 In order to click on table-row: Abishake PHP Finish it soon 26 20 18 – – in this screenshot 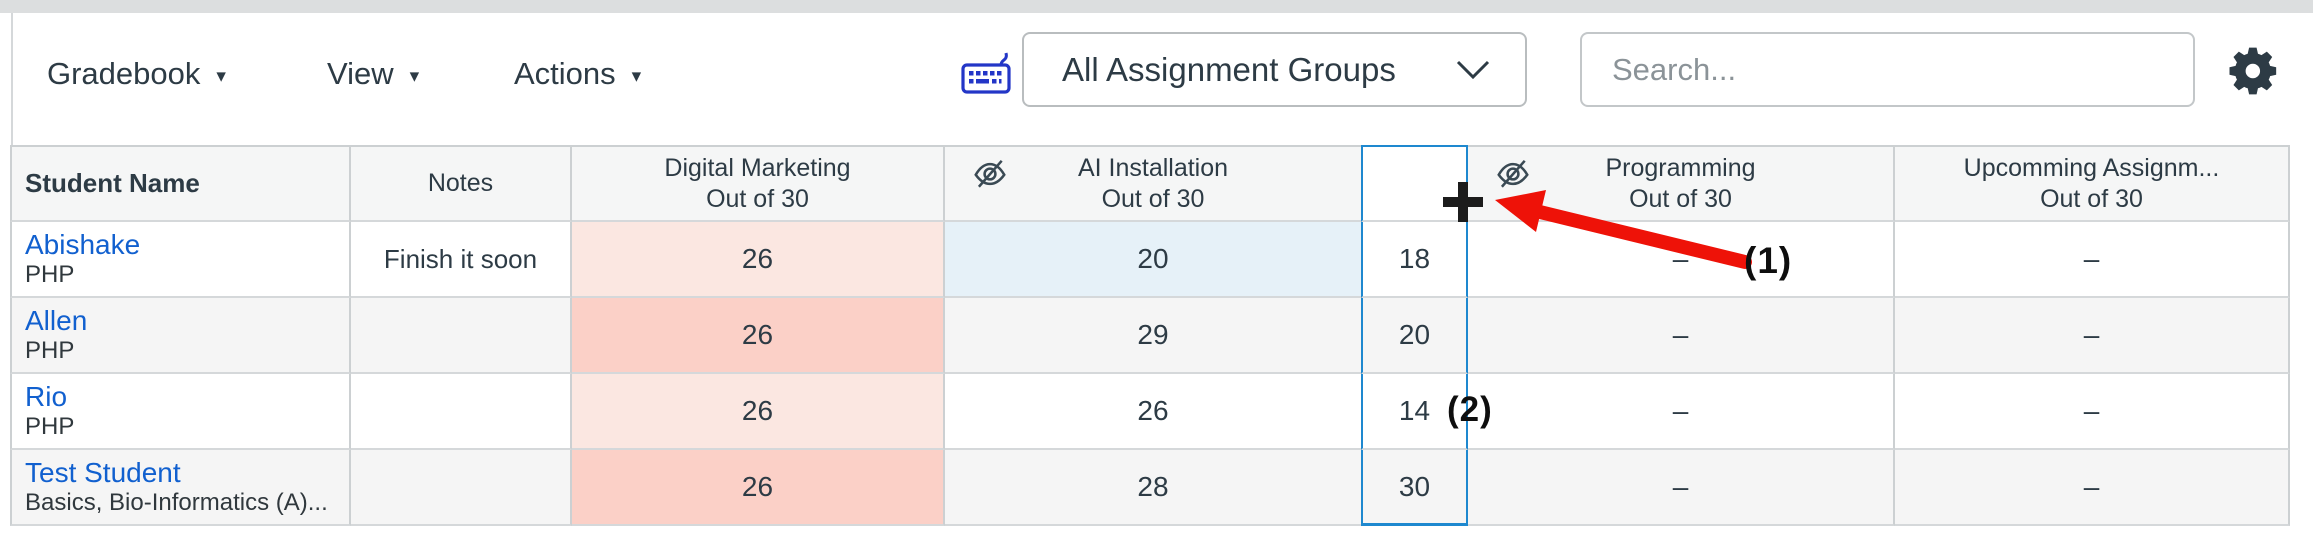, I will do `click(1150, 260)`.